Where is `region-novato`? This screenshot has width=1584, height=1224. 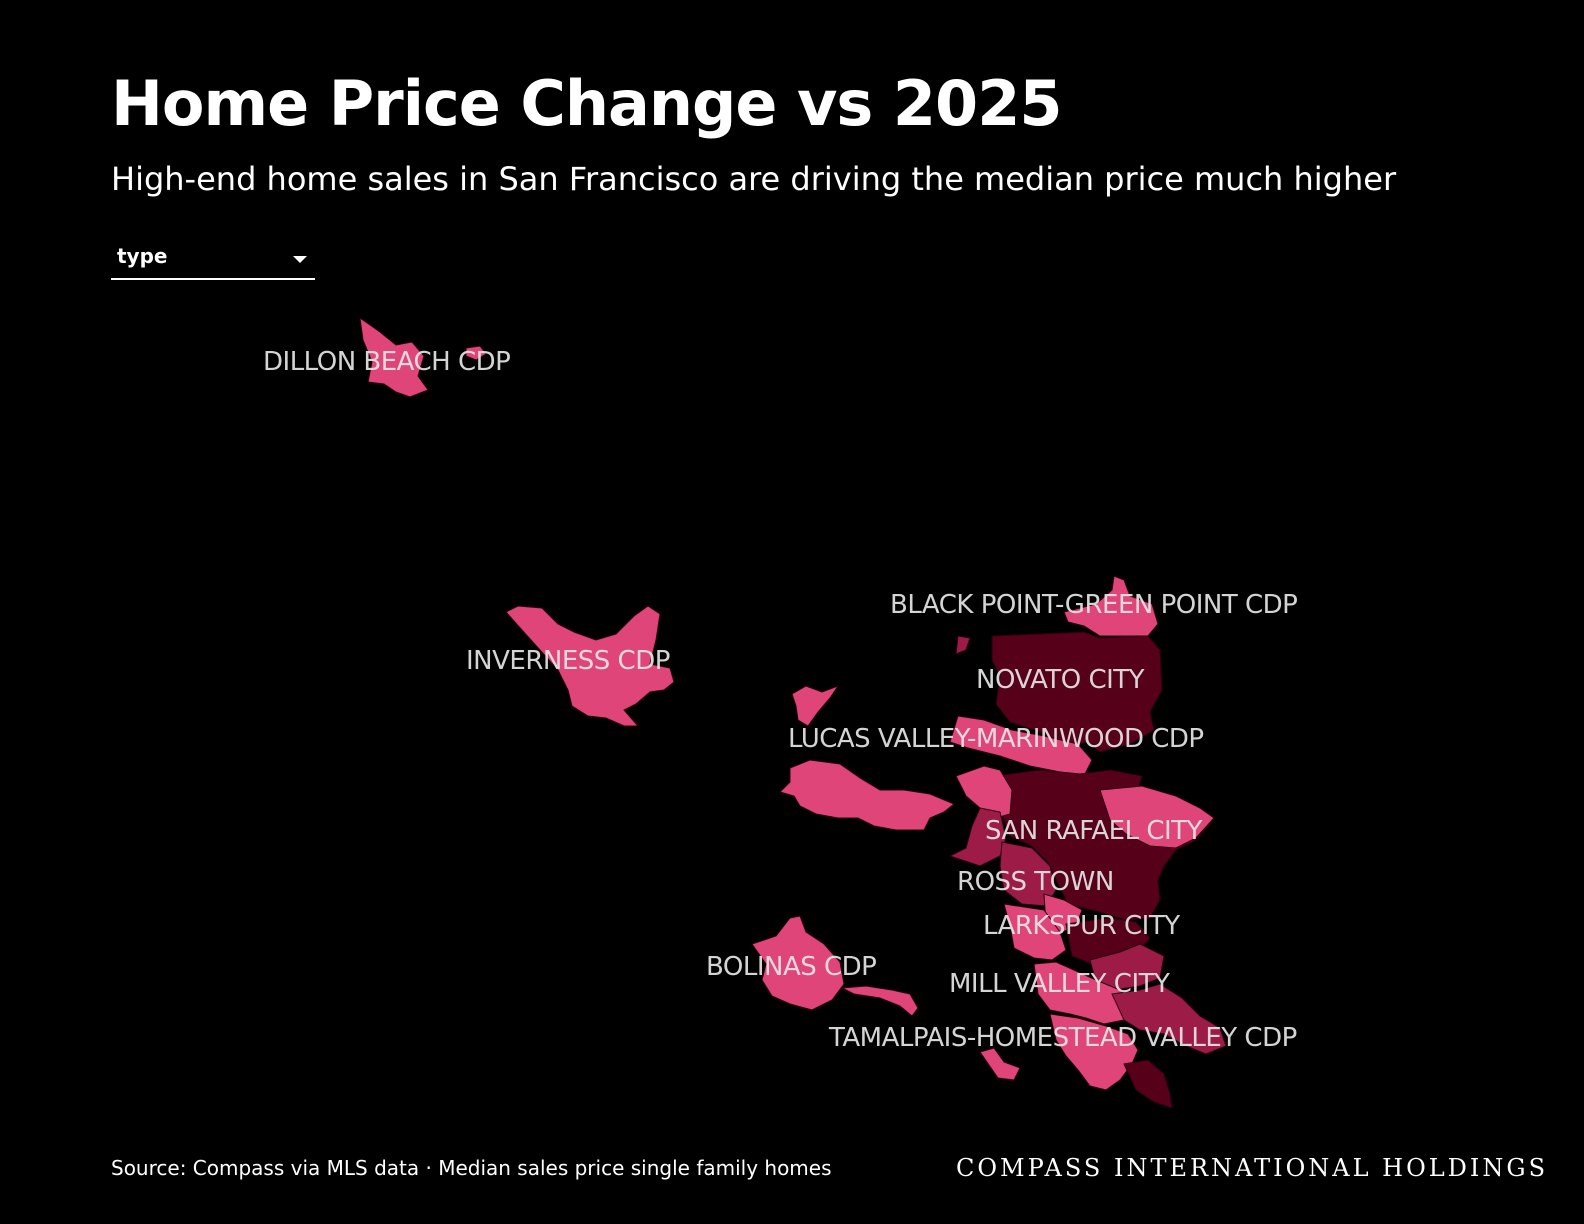 region-novato is located at coordinates (1077, 692).